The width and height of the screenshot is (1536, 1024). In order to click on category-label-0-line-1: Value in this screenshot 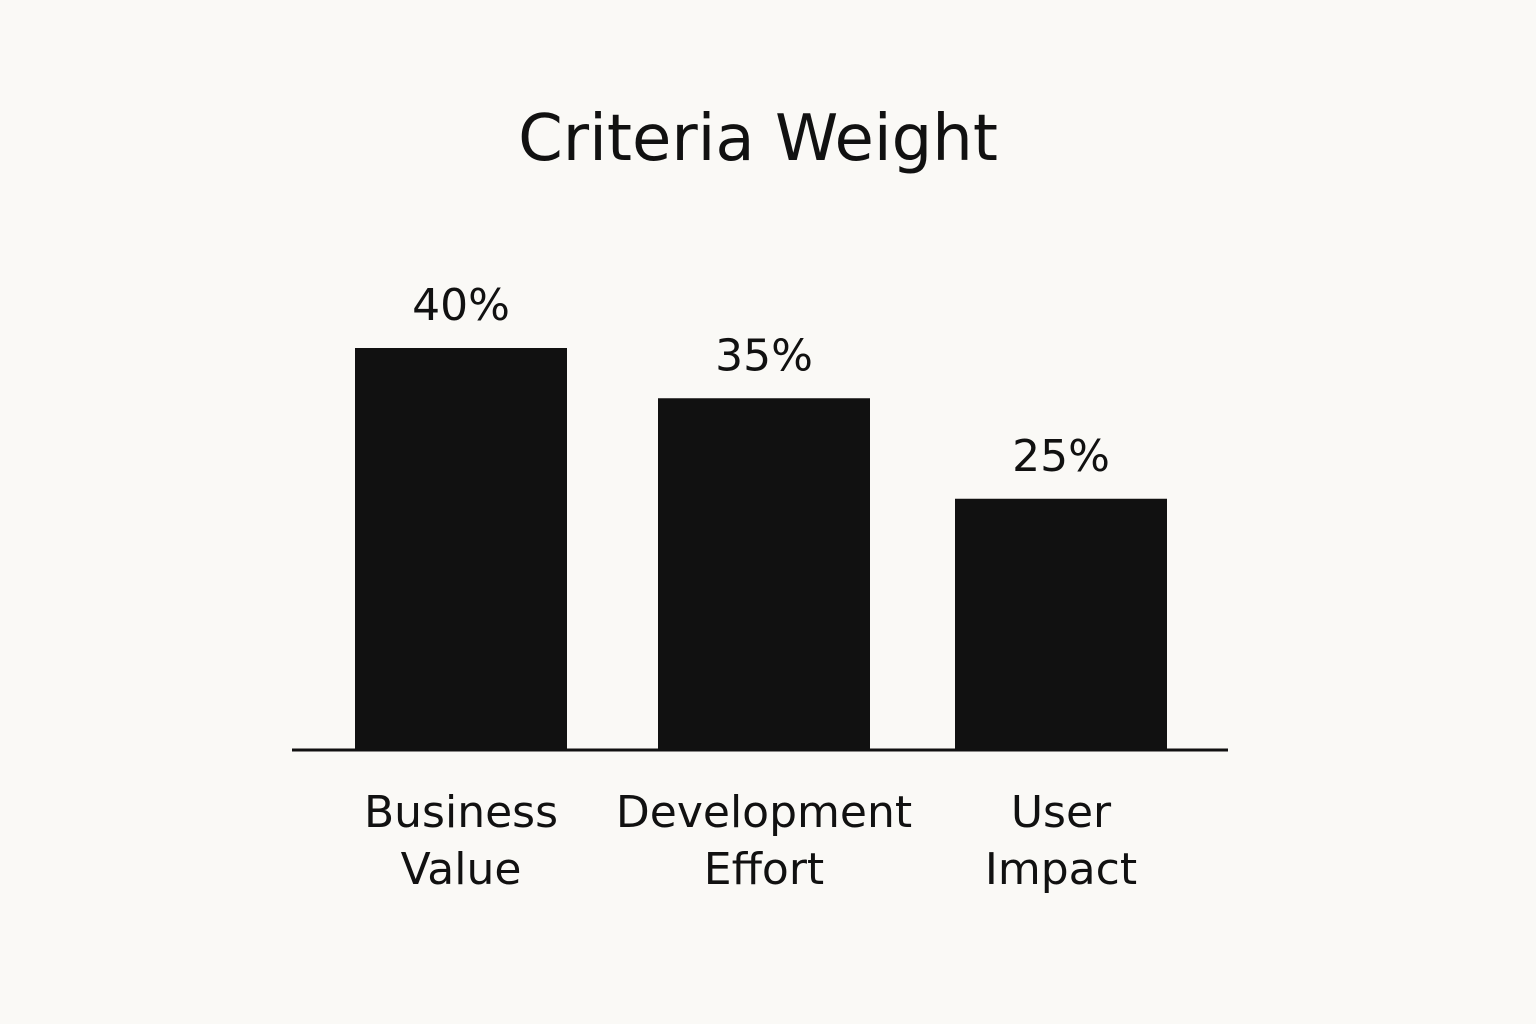, I will do `click(461, 869)`.